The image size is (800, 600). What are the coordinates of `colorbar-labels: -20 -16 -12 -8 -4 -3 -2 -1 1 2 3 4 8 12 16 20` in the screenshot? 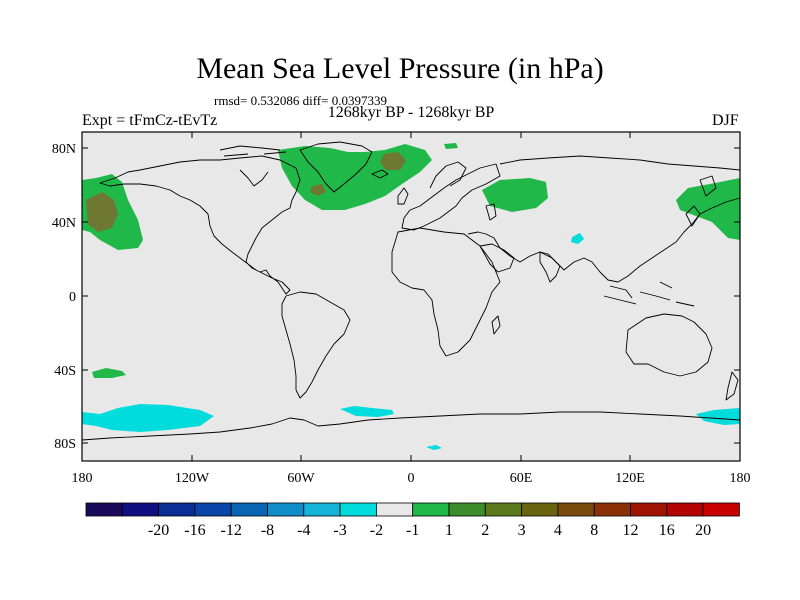 It's located at (429, 530).